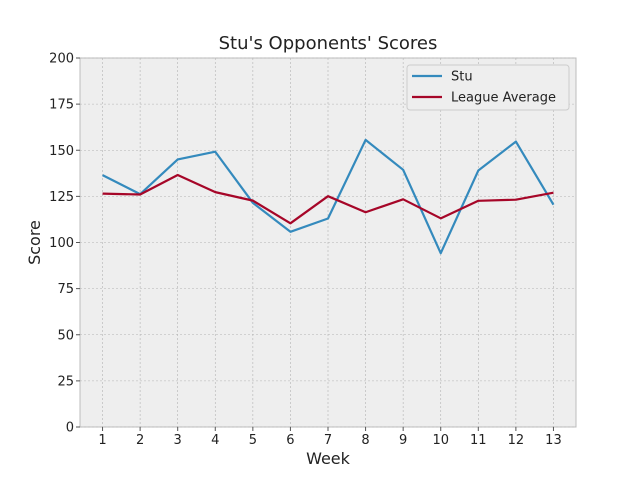  What do you see at coordinates (61, 59) in the screenshot?
I see `y-tick-label: 200` at bounding box center [61, 59].